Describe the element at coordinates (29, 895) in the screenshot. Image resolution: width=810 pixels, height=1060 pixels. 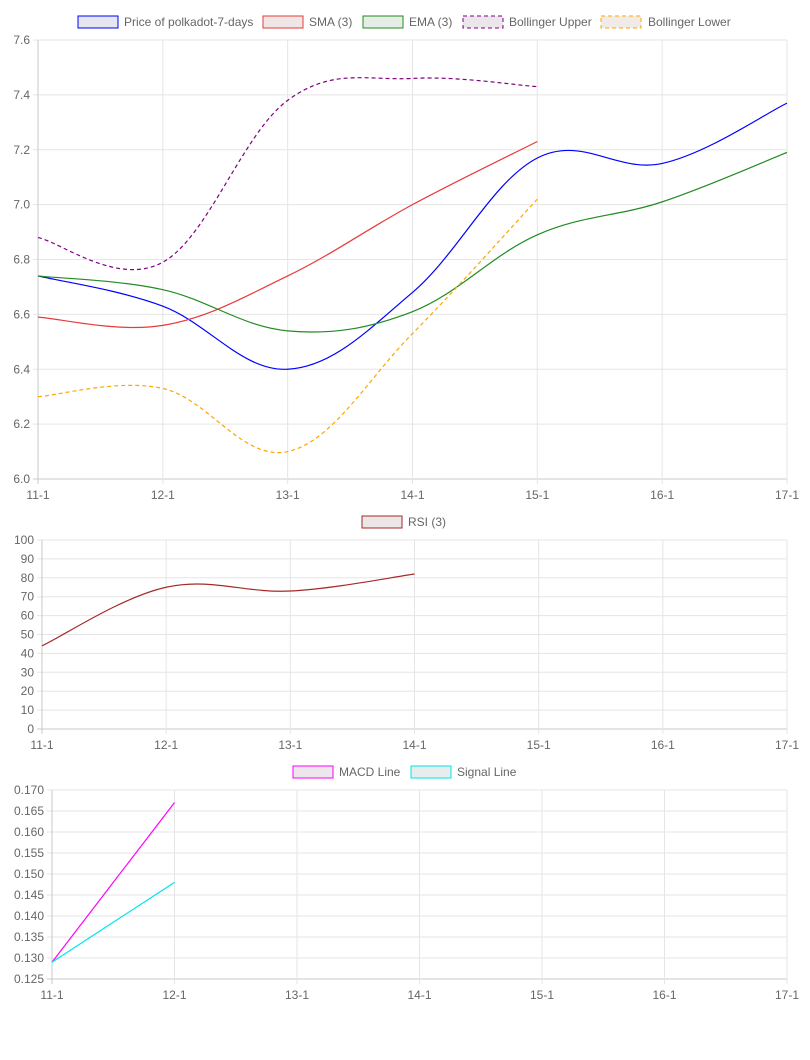
I see `y-tick-label: 0.145` at that location.